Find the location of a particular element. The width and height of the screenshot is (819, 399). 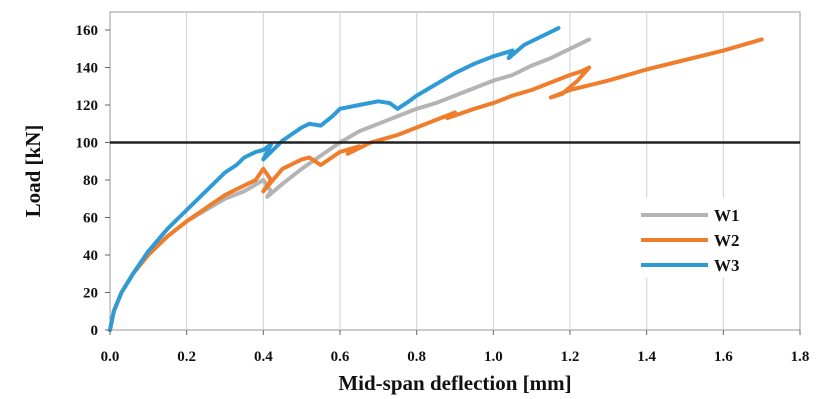

y-tick-label: 0 is located at coordinates (95, 331).